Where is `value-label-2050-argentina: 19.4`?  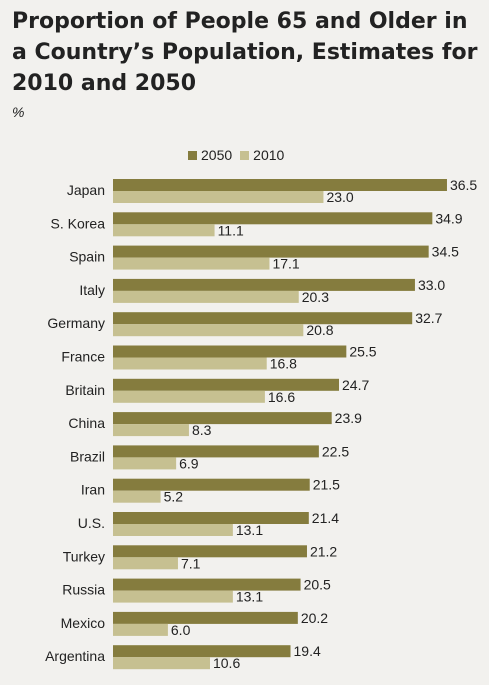 value-label-2050-argentina: 19.4 is located at coordinates (307, 651).